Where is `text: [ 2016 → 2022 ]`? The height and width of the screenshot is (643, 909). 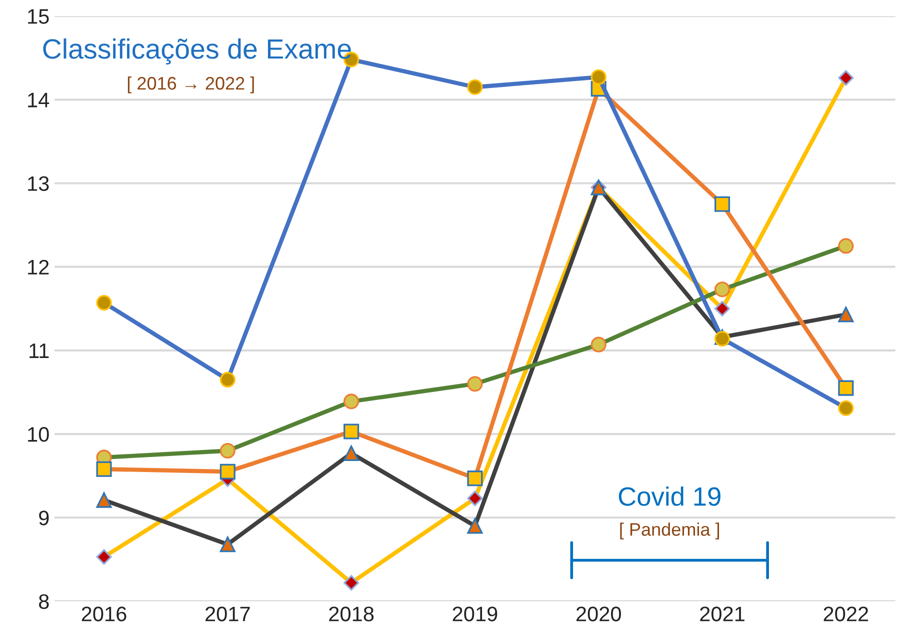 text: [ 2016 → 2022 ] is located at coordinates (191, 85).